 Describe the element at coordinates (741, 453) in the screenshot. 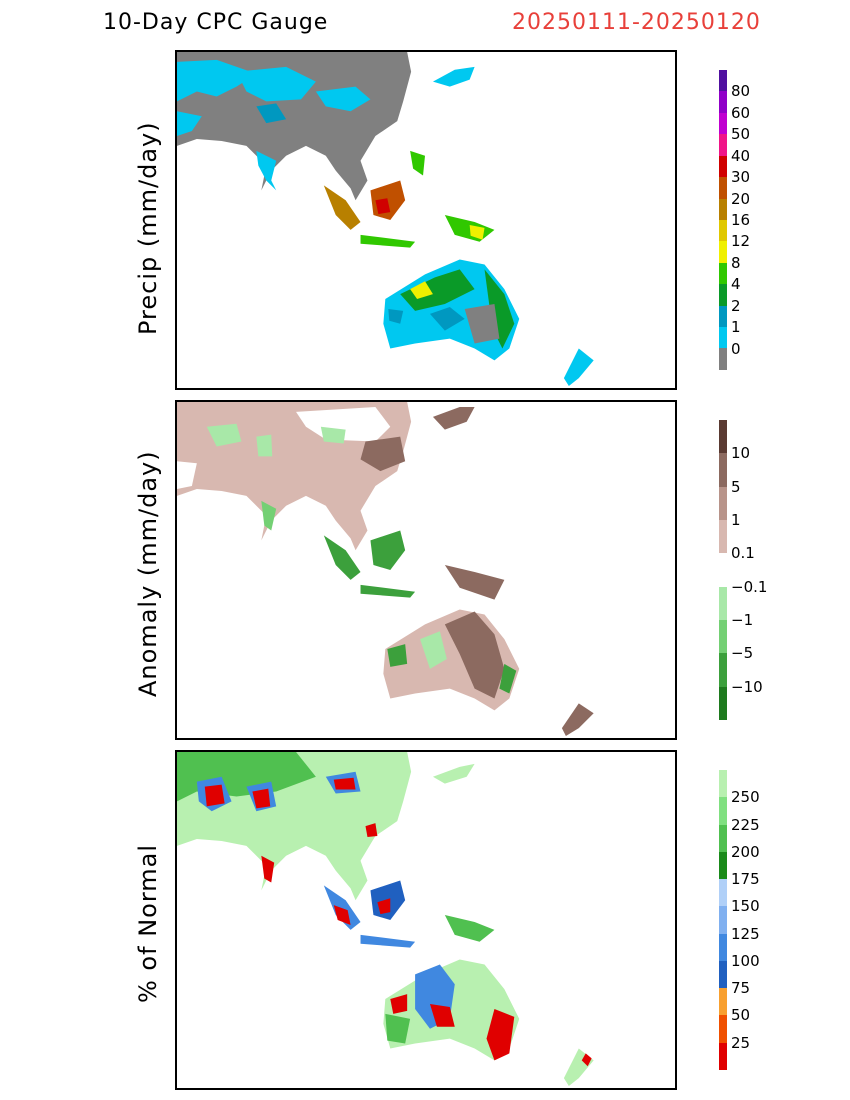

I see `colorbar-label: 10` at that location.